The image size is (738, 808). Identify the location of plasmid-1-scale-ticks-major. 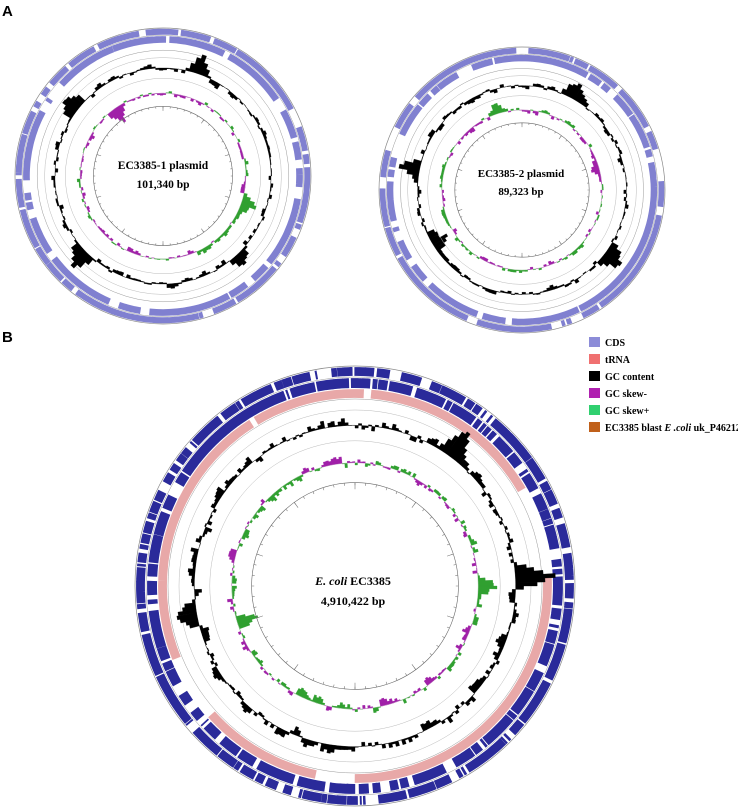
(163, 176).